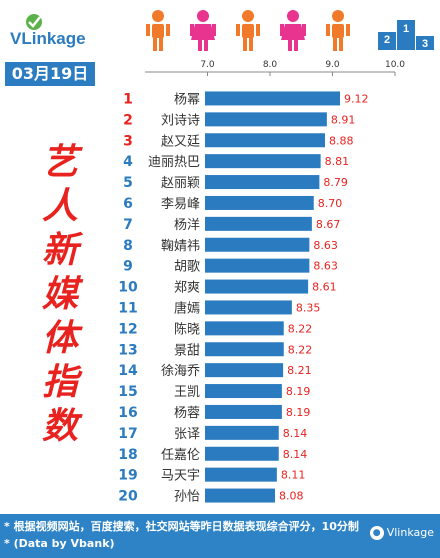 The height and width of the screenshot is (558, 440). I want to click on value-label: 8.70, so click(330, 203).